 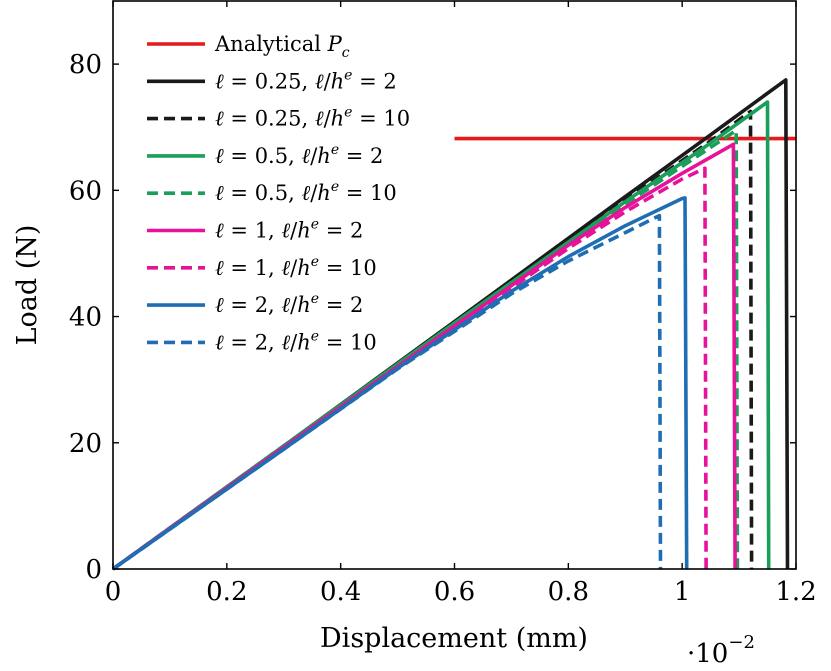 I want to click on legend-label-2: ℓ = 0.25, ℓ/he = 2, so click(x=306, y=80).